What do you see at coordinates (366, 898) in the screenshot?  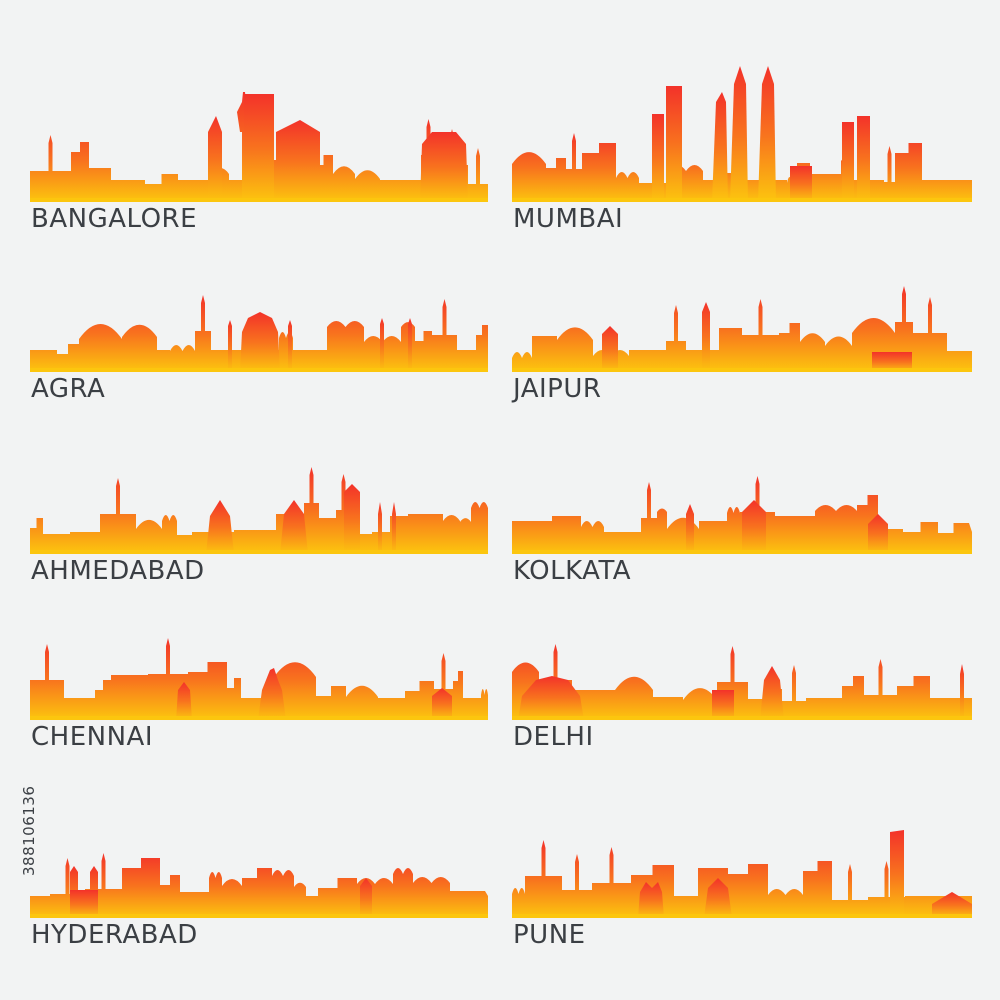 I see `landmark-palaces` at bounding box center [366, 898].